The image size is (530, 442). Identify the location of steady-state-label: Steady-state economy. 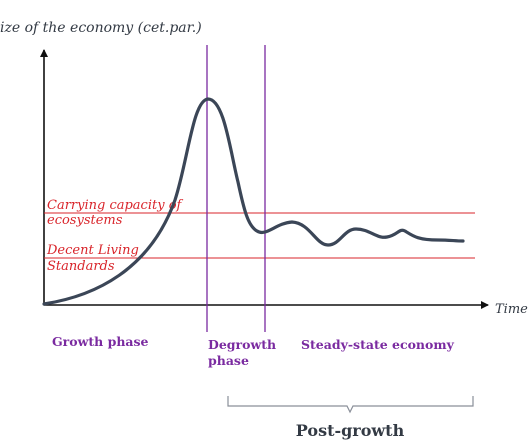
(378, 344).